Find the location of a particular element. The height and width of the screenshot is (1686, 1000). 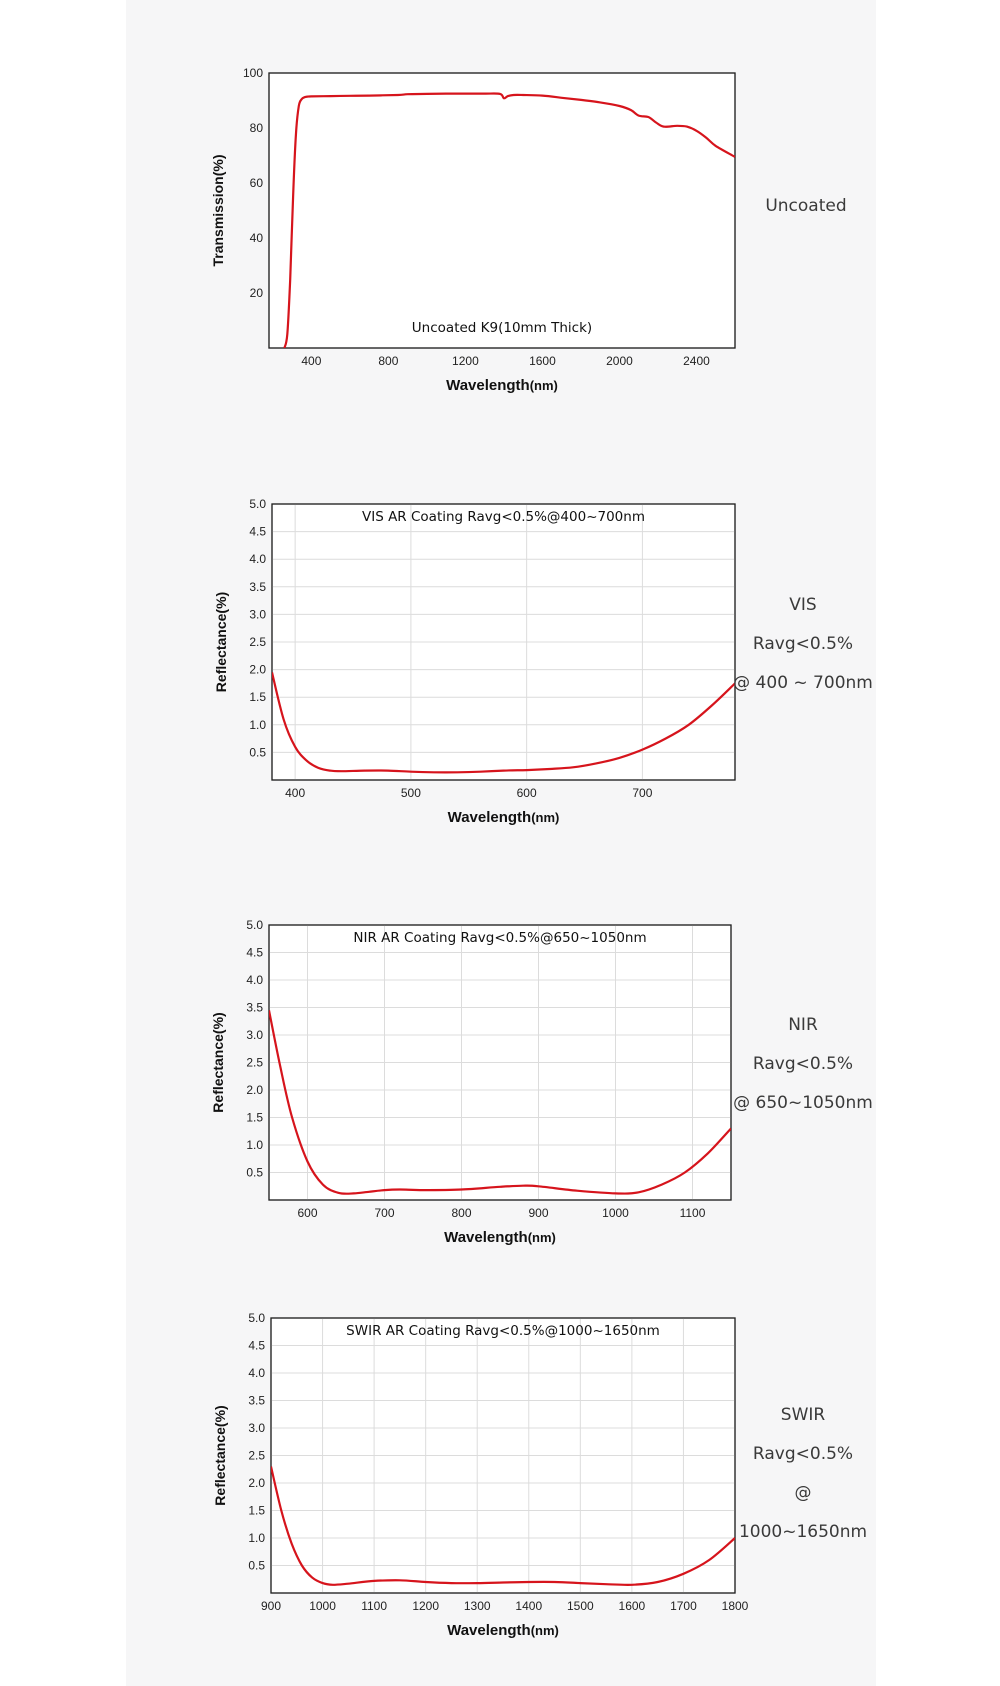

x-tick-label: 1300 is located at coordinates (477, 1606).